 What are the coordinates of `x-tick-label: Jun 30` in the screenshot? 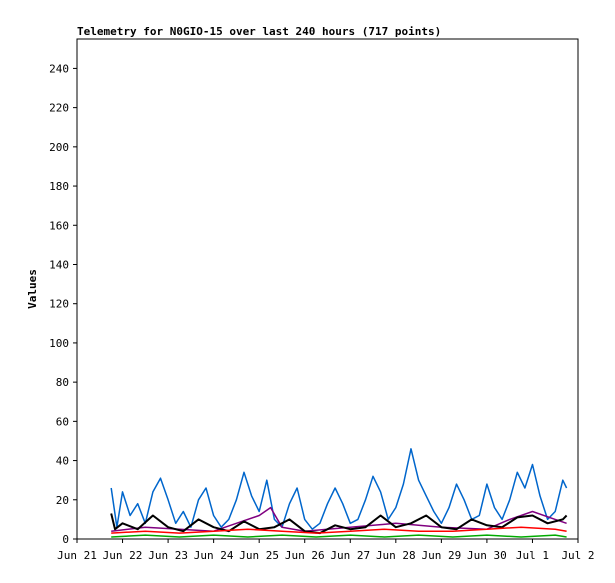 It's located at (487, 555).